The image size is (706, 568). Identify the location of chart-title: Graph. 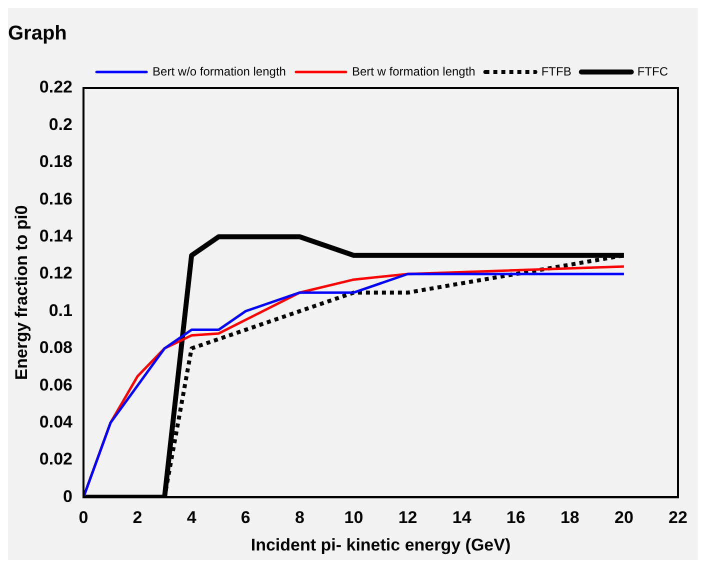
(37, 33).